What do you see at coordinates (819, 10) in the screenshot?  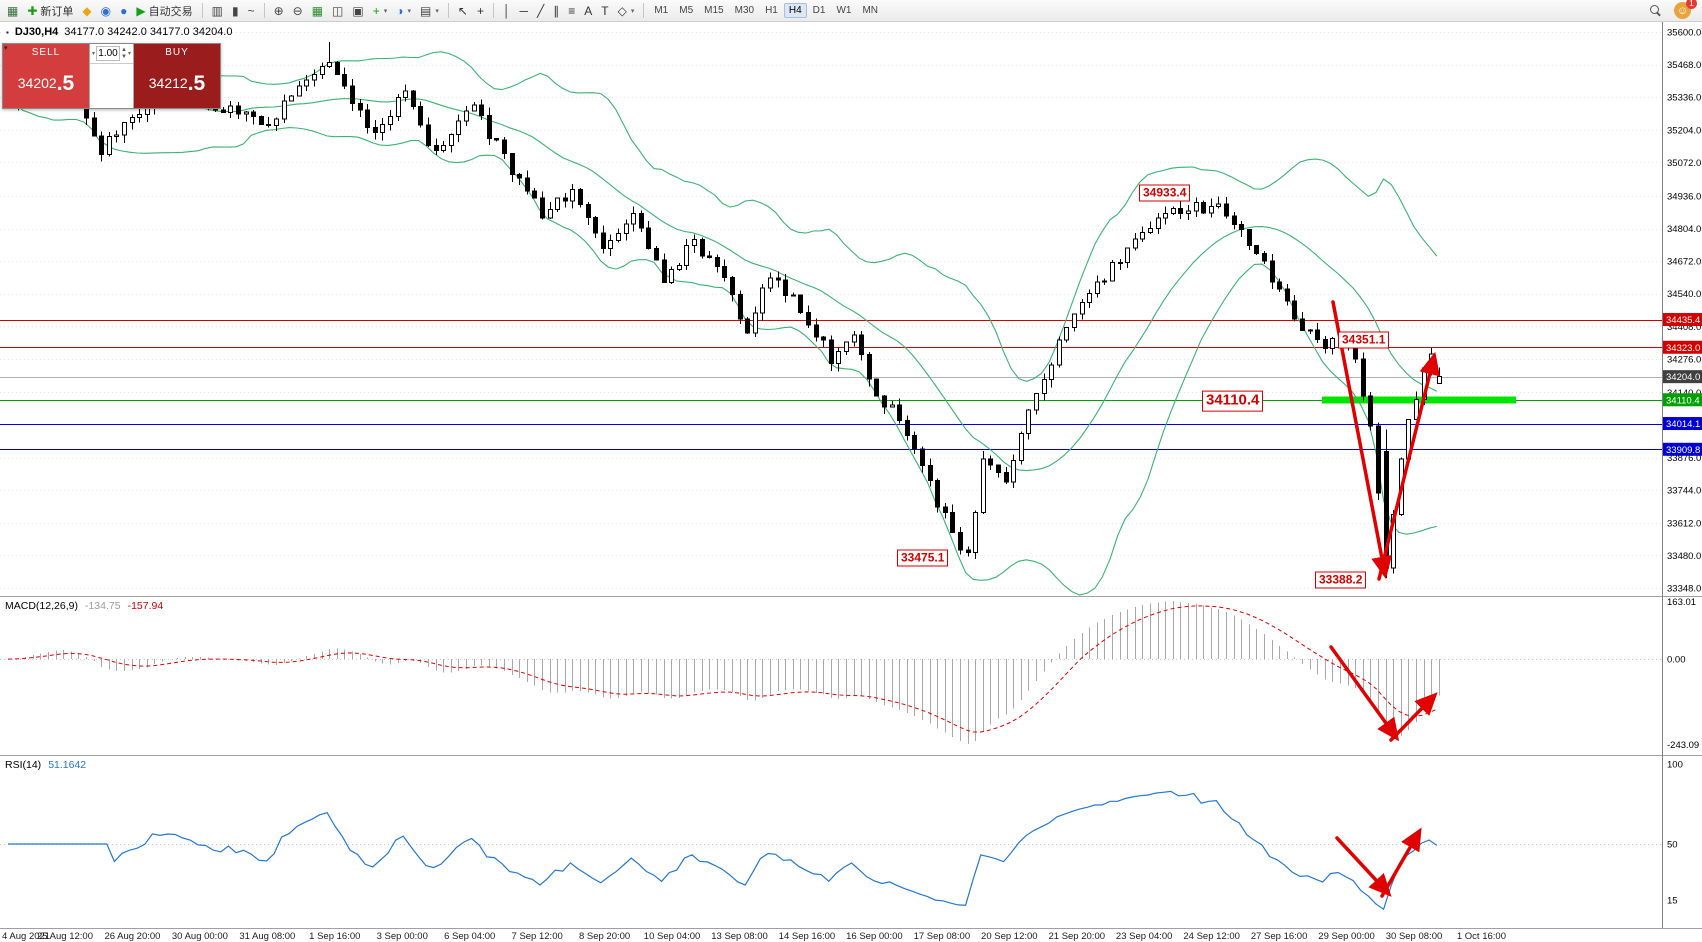 I see `timeframe-d1-button: D1` at bounding box center [819, 10].